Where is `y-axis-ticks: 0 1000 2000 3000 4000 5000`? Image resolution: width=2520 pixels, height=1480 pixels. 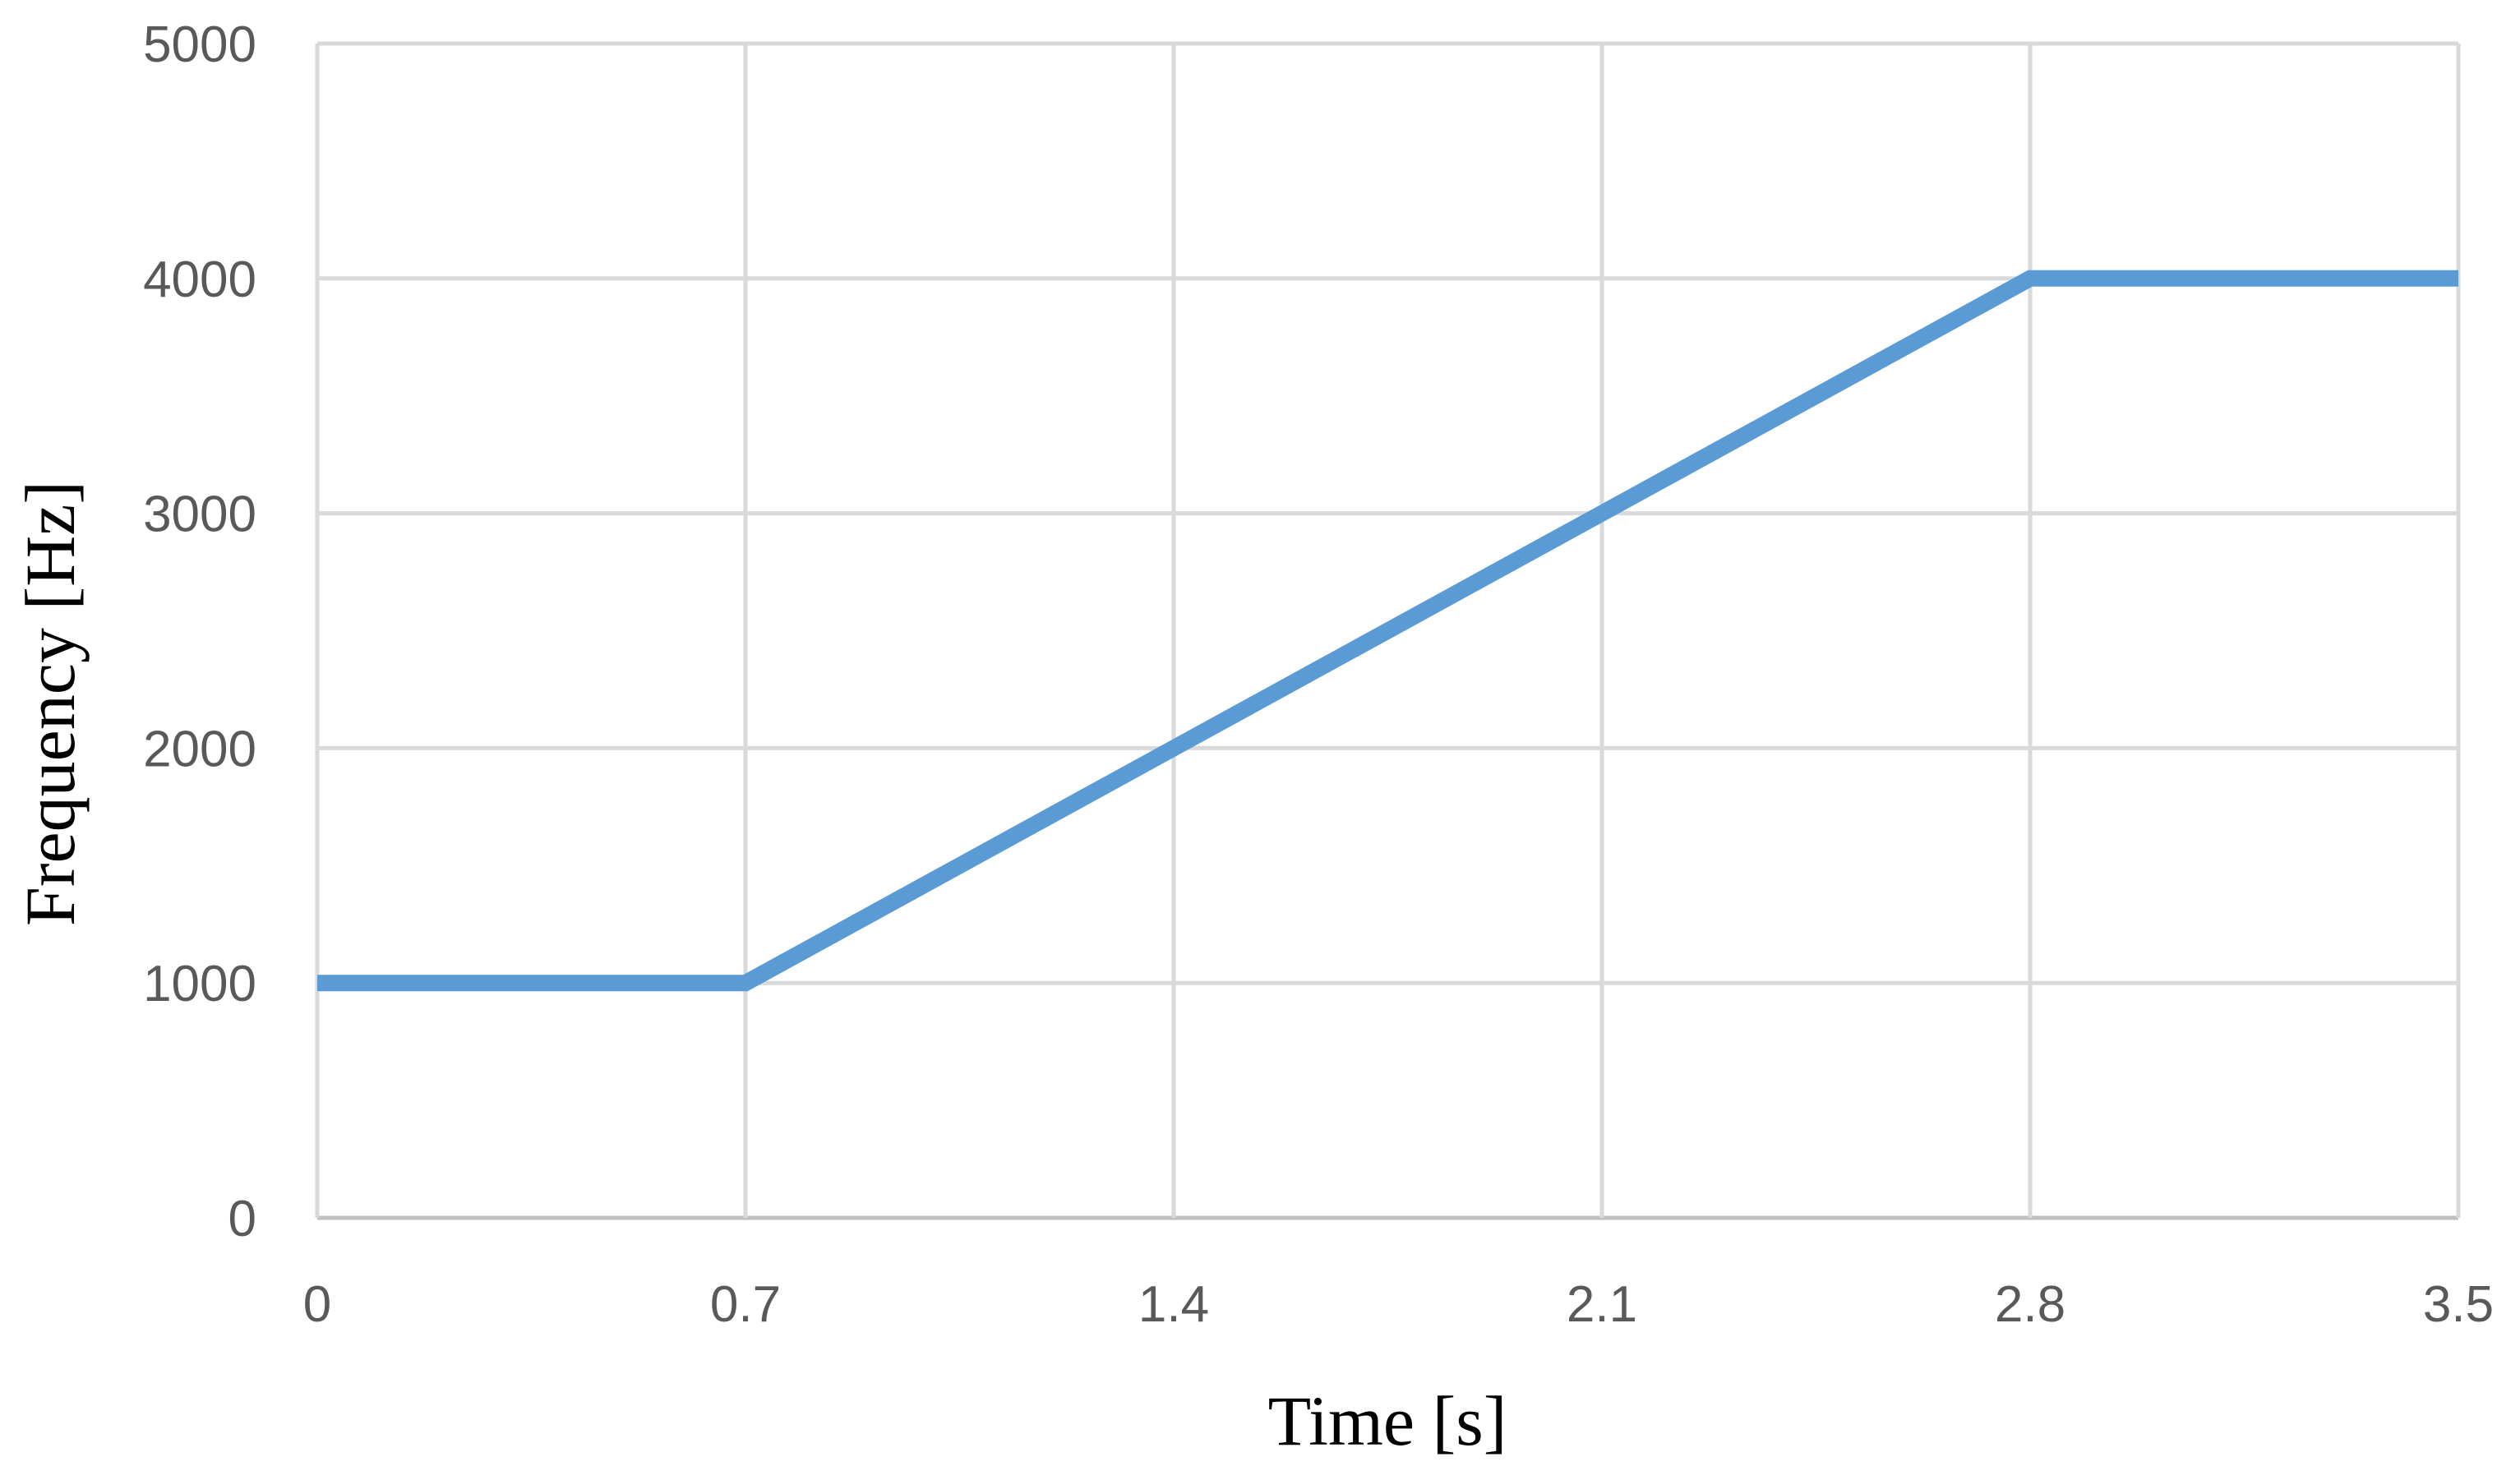
y-axis-ticks: 0 1000 2000 3000 4000 5000 is located at coordinates (199, 631).